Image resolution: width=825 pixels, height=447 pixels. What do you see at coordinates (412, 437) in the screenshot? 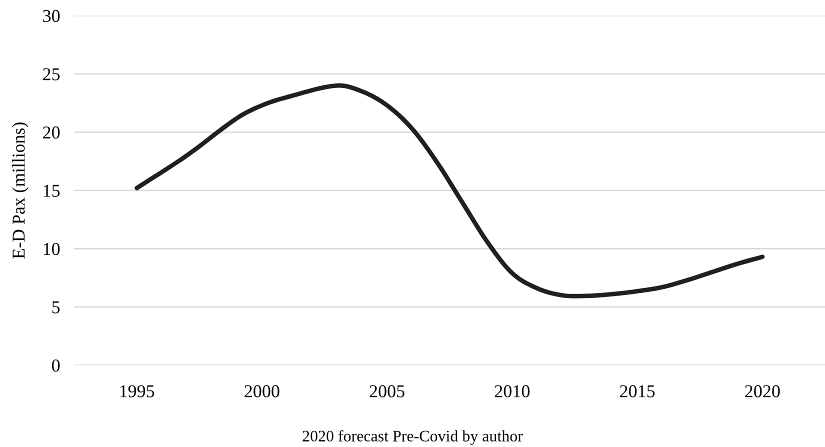
I see `text: 2020 forecast Pre-Covid by author` at bounding box center [412, 437].